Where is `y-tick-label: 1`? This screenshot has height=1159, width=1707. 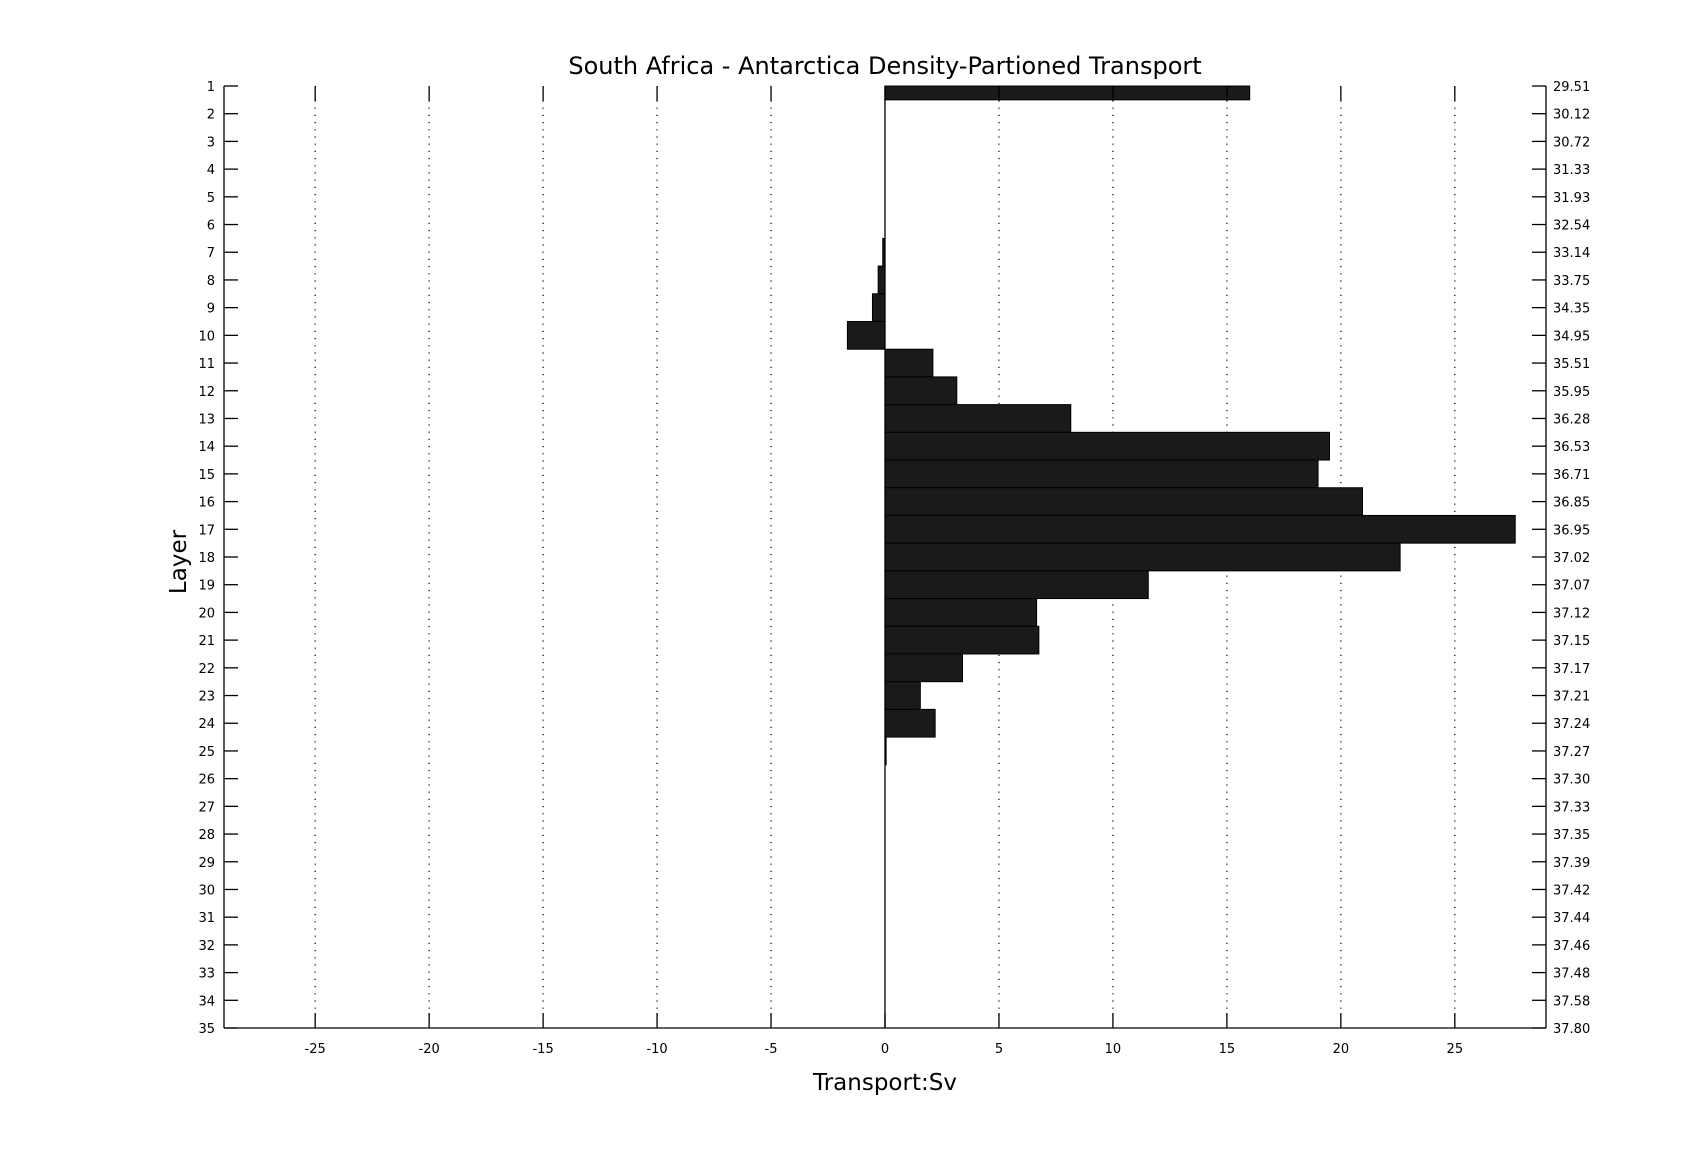
y-tick-label: 1 is located at coordinates (211, 87).